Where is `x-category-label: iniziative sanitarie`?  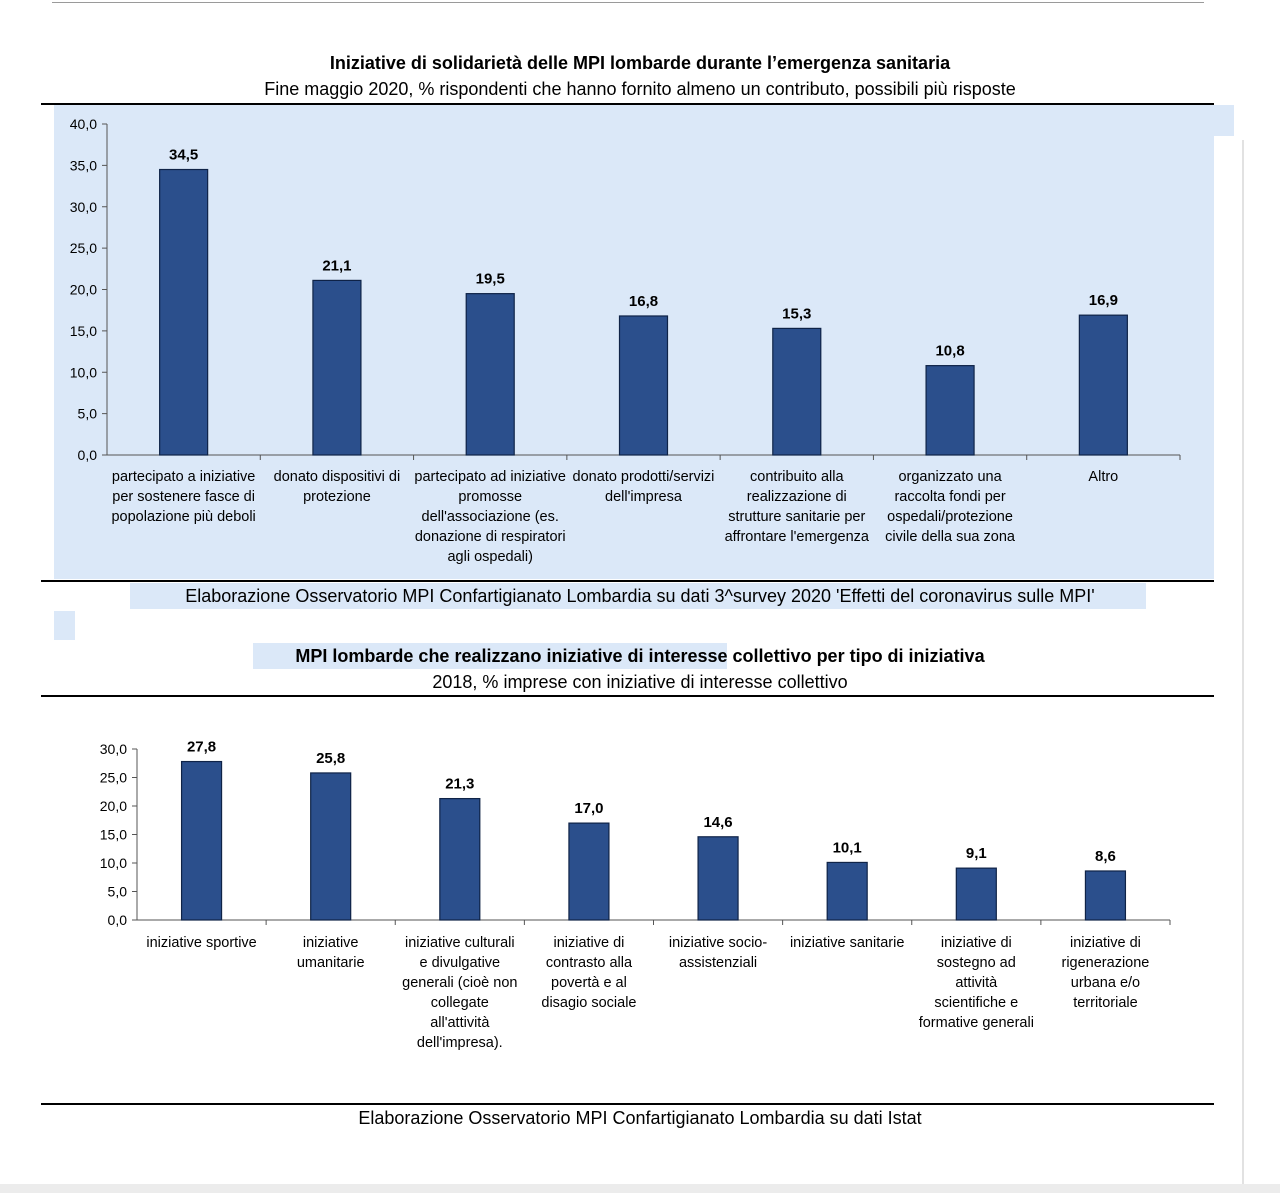 x-category-label: iniziative sanitarie is located at coordinates (847, 943).